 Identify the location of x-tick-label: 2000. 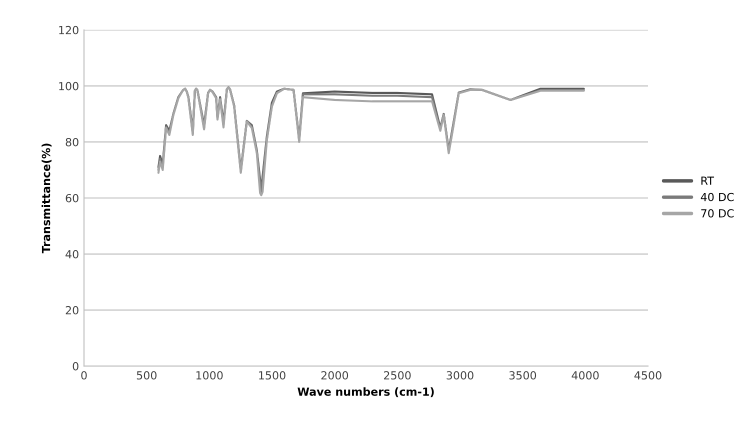
(334, 375).